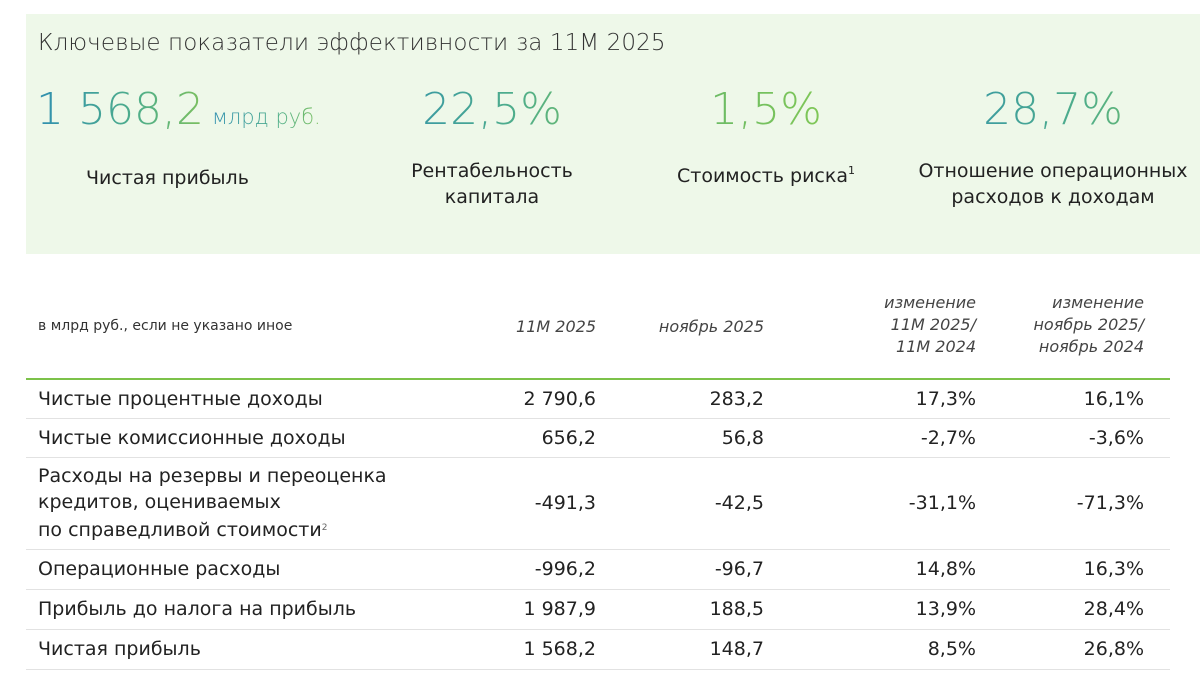 The height and width of the screenshot is (680, 1200). I want to click on kpi-cost-of-risk-label-text: Стоимость риска, so click(762, 176).